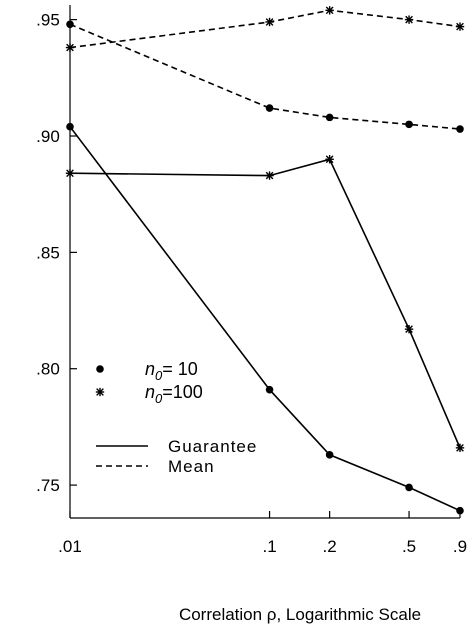 This screenshot has height=630, width=470. Describe the element at coordinates (191, 466) in the screenshot. I see `legend-label: Mean` at that location.